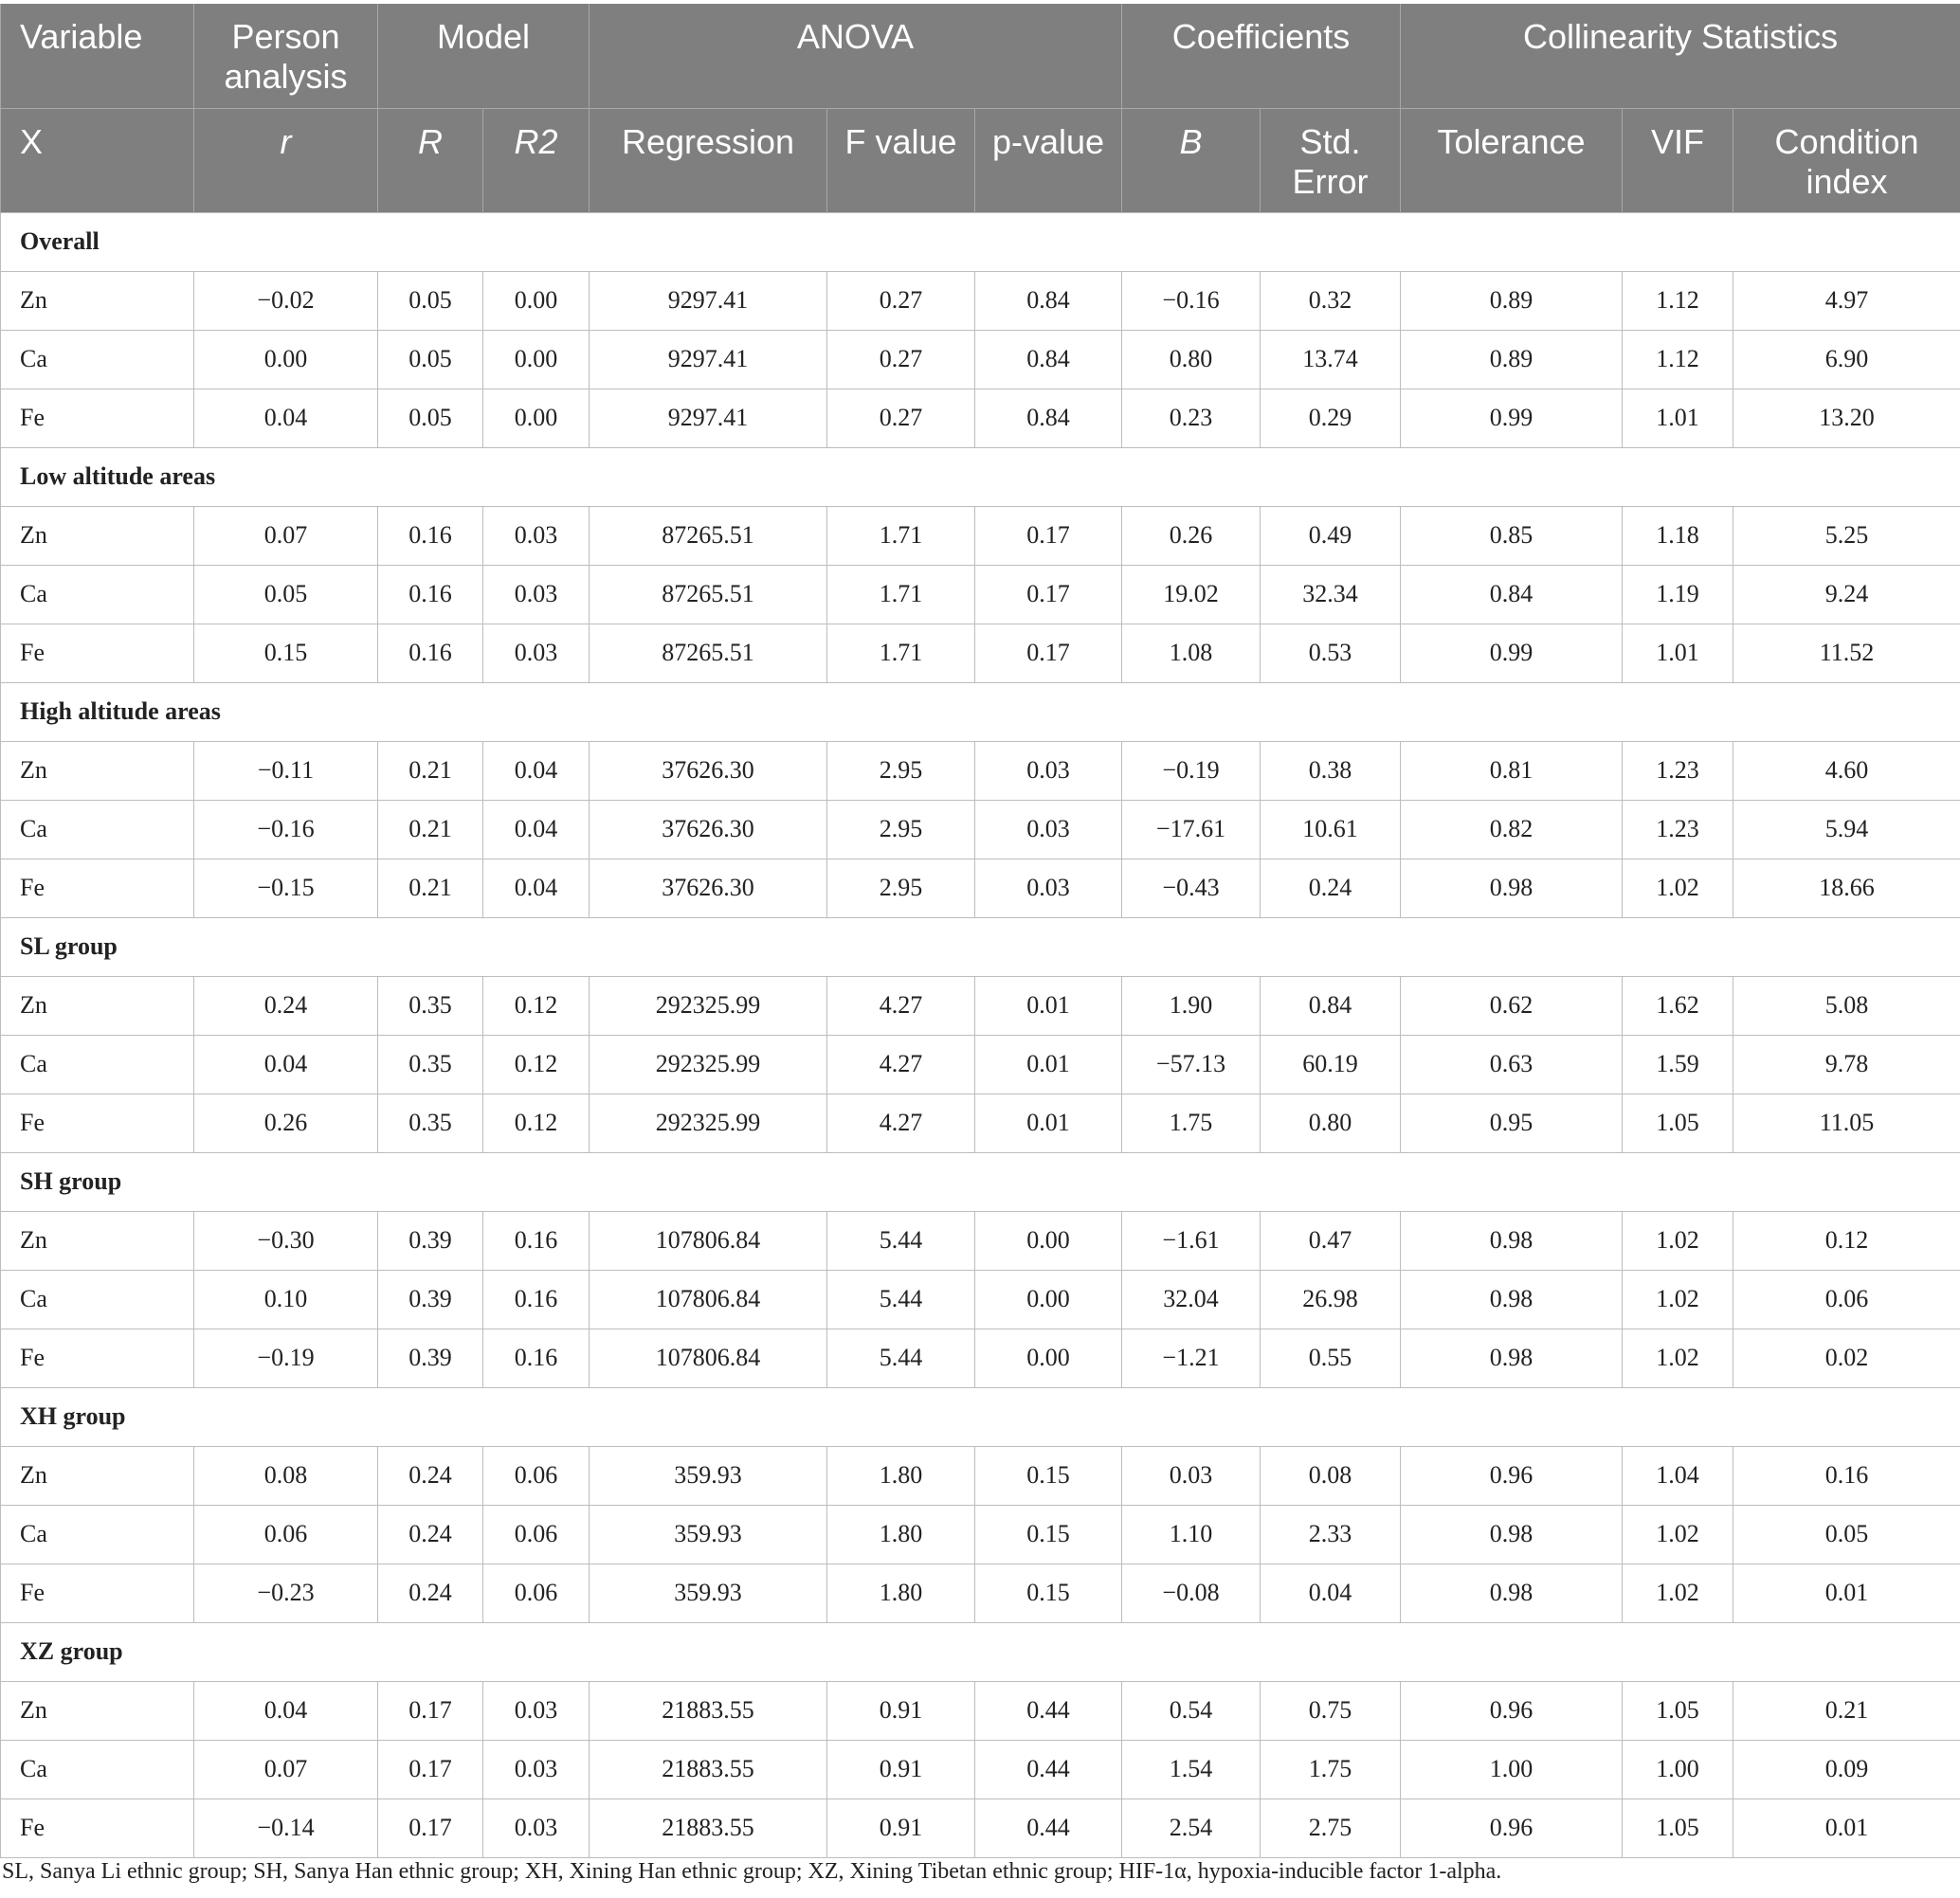 Image resolution: width=1960 pixels, height=1898 pixels. What do you see at coordinates (1846, 1005) in the screenshot?
I see `value-cell: 5.08` at bounding box center [1846, 1005].